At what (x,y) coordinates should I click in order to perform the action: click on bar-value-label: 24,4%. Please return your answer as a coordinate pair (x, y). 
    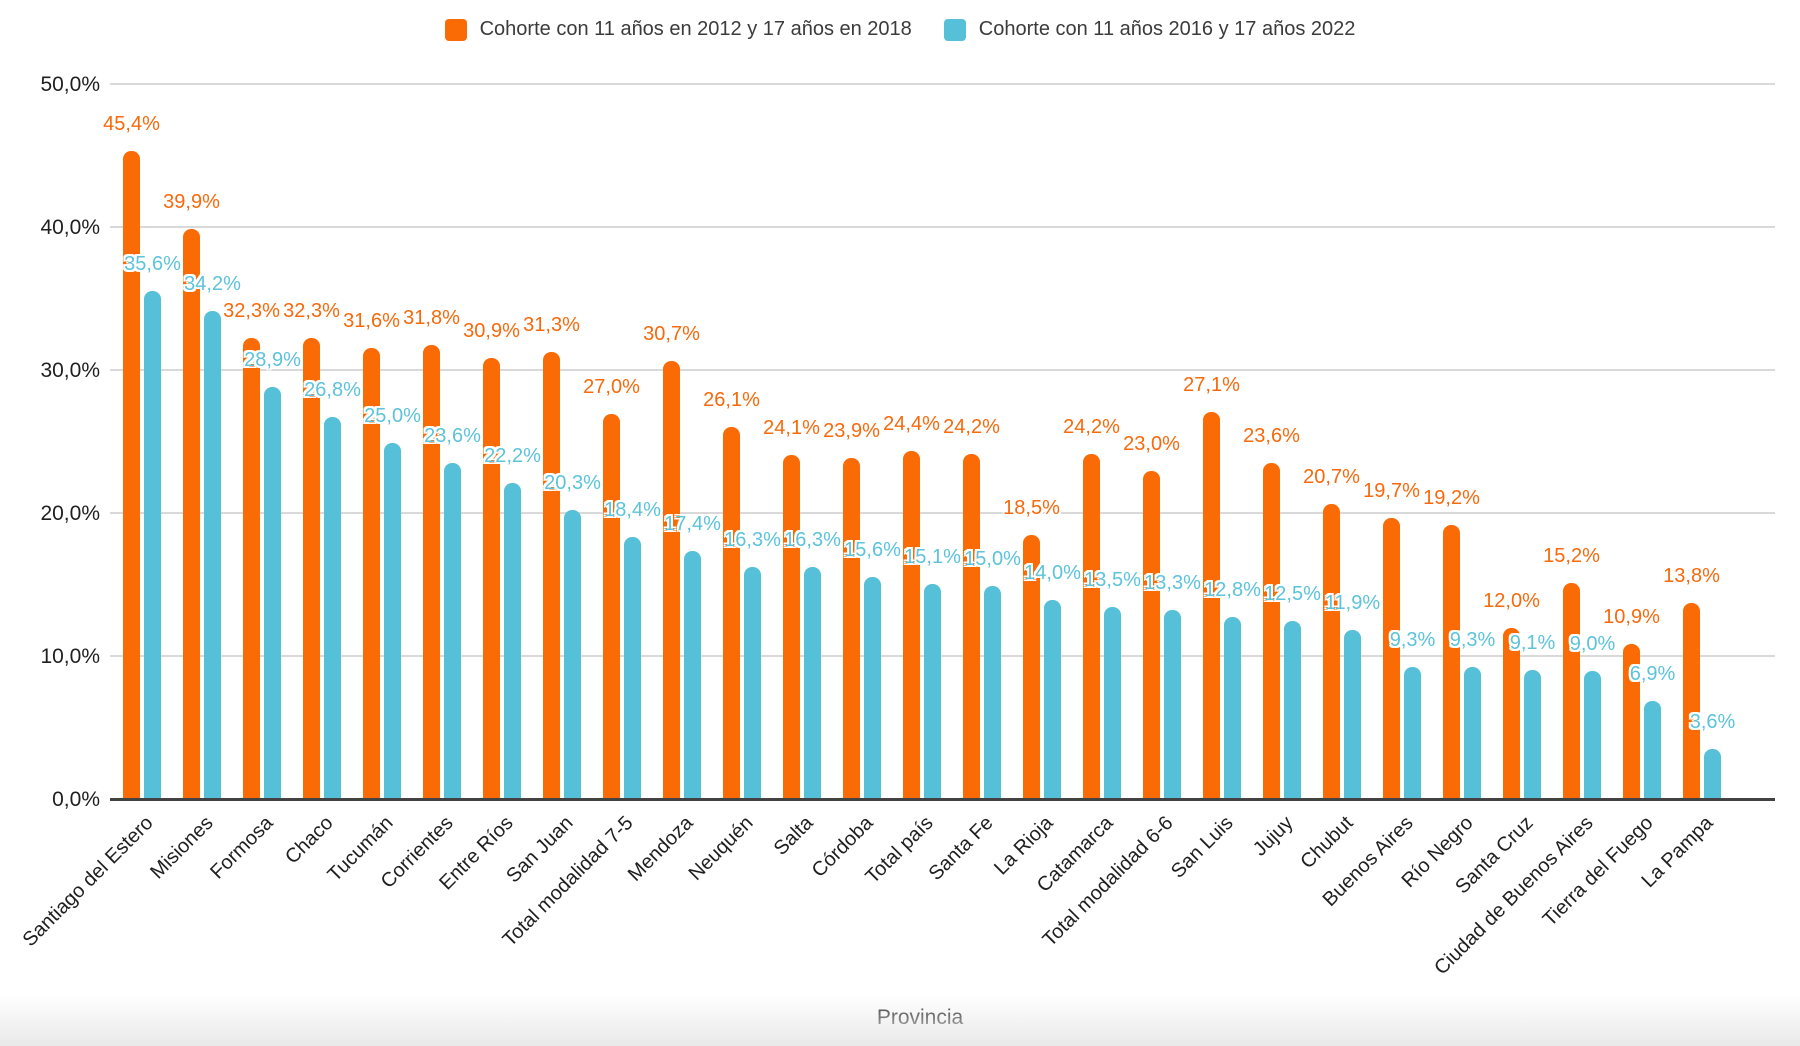
    Looking at the image, I should click on (911, 424).